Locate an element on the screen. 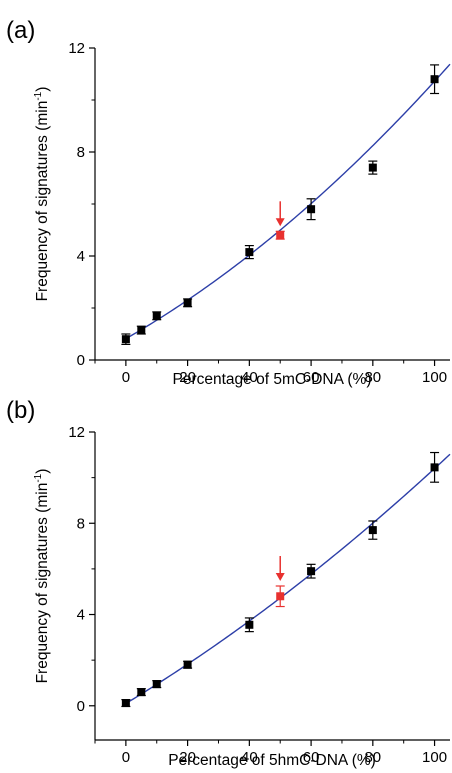  panel-b-label: (b) is located at coordinates (20, 410).